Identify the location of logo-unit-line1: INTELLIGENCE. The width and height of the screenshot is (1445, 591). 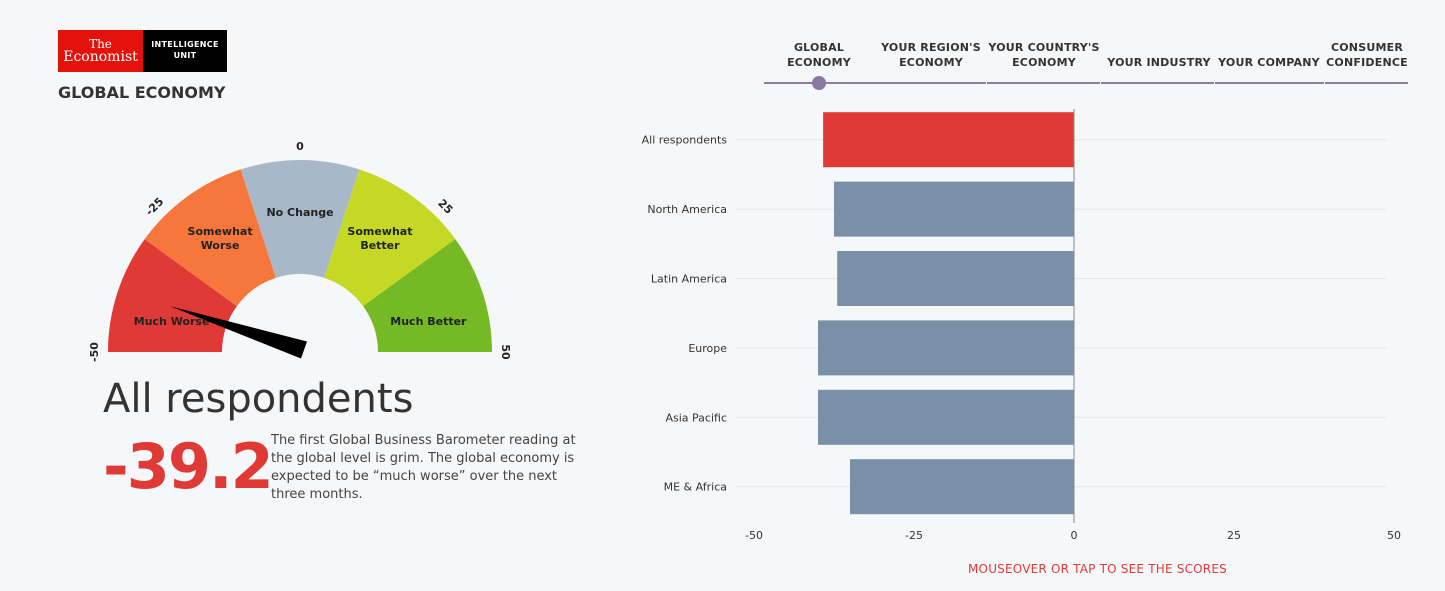
(185, 45).